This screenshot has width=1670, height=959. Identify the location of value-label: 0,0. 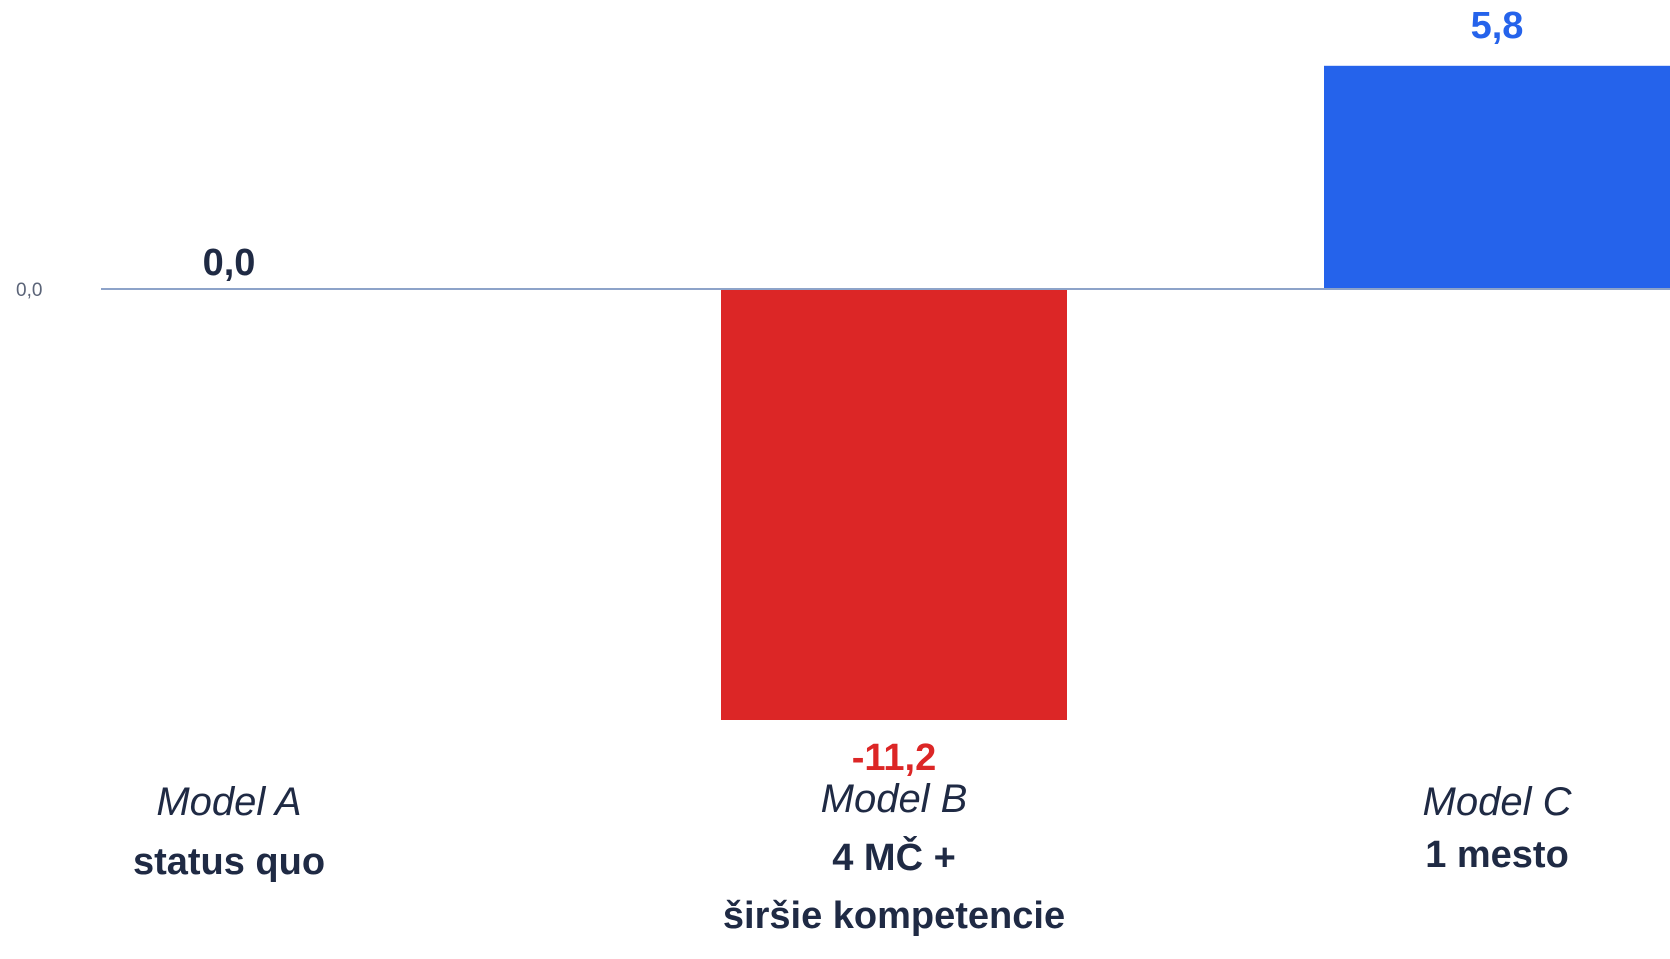
(229, 263).